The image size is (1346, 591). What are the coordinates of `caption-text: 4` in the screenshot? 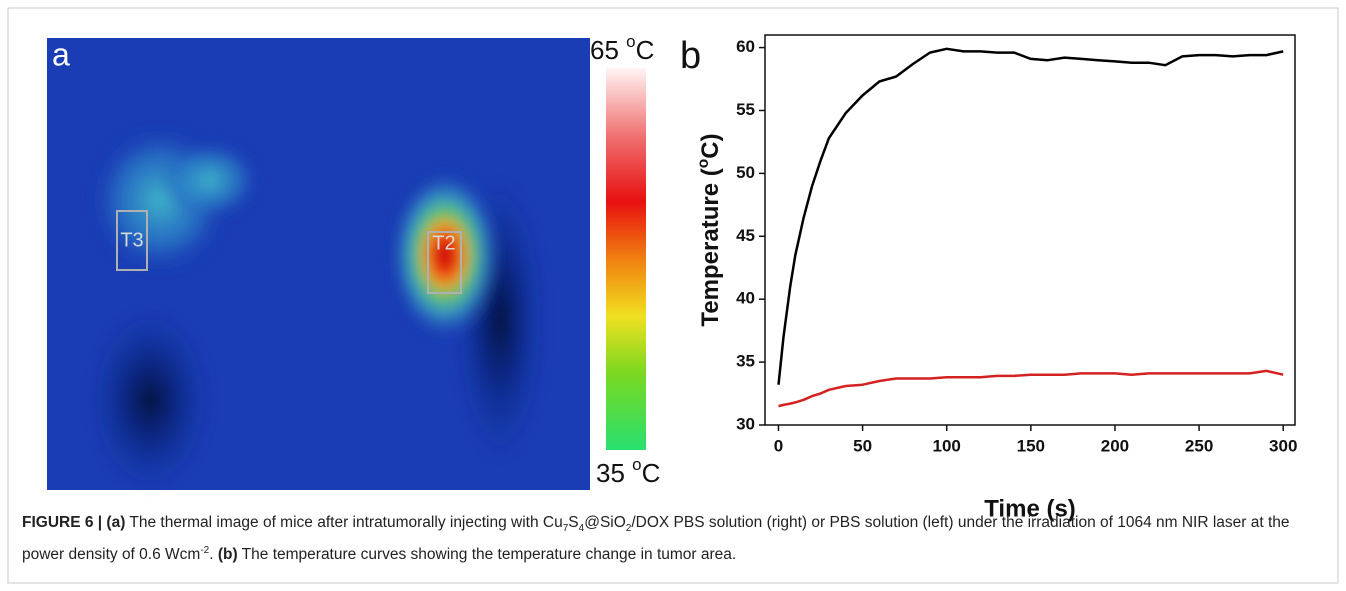 It's located at (581, 529).